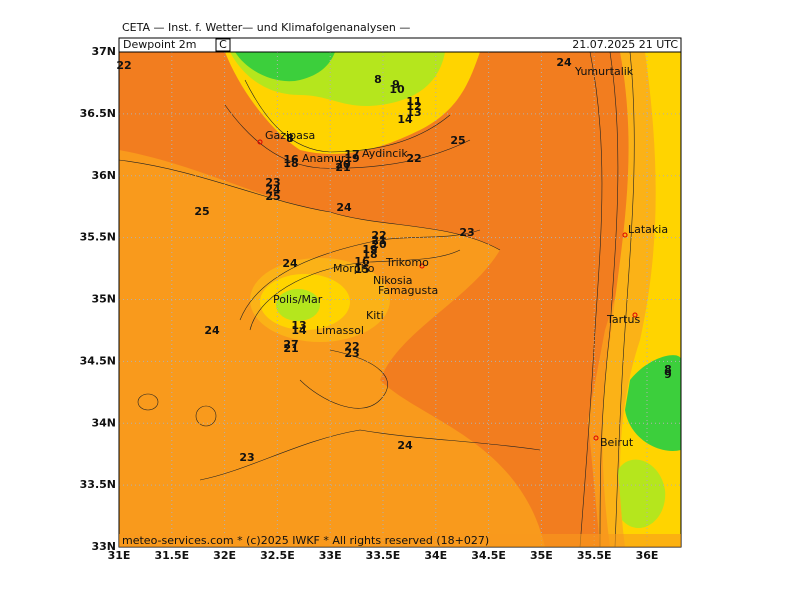 Image resolution: width=800 pixels, height=604 pixels. What do you see at coordinates (407, 262) in the screenshot?
I see `place-label: Trikomo` at bounding box center [407, 262].